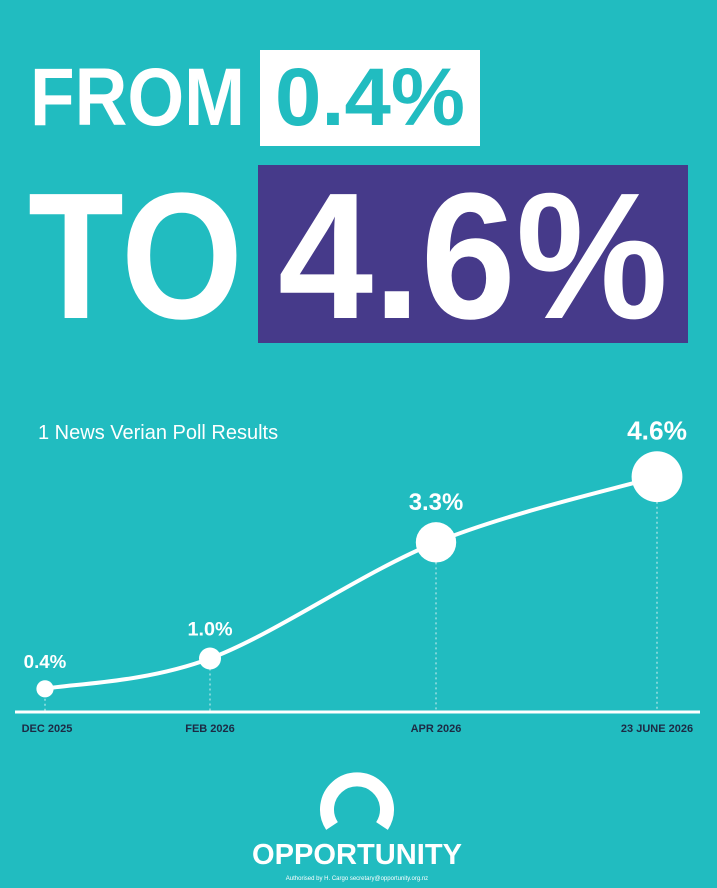 The width and height of the screenshot is (717, 888). I want to click on value-label: 3.3%, so click(436, 502).